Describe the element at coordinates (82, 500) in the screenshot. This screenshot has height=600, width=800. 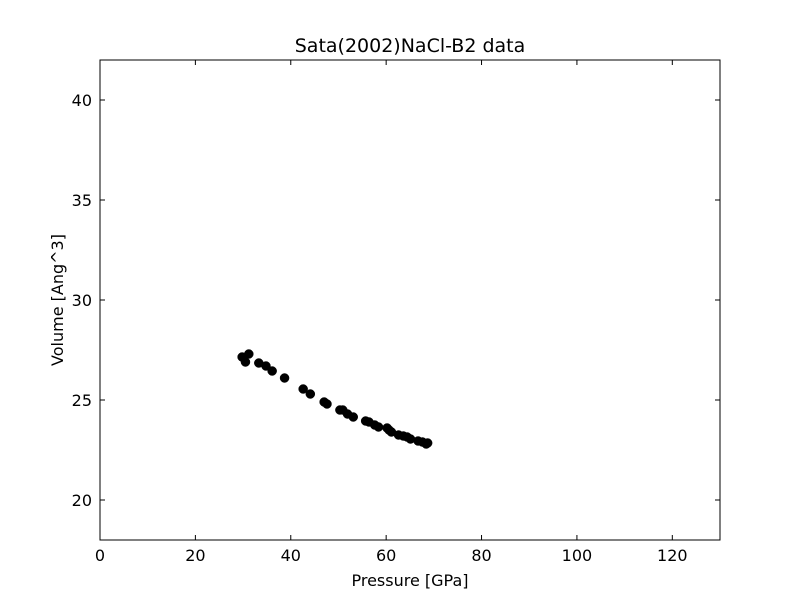
I see `y-tick-label: 20` at that location.